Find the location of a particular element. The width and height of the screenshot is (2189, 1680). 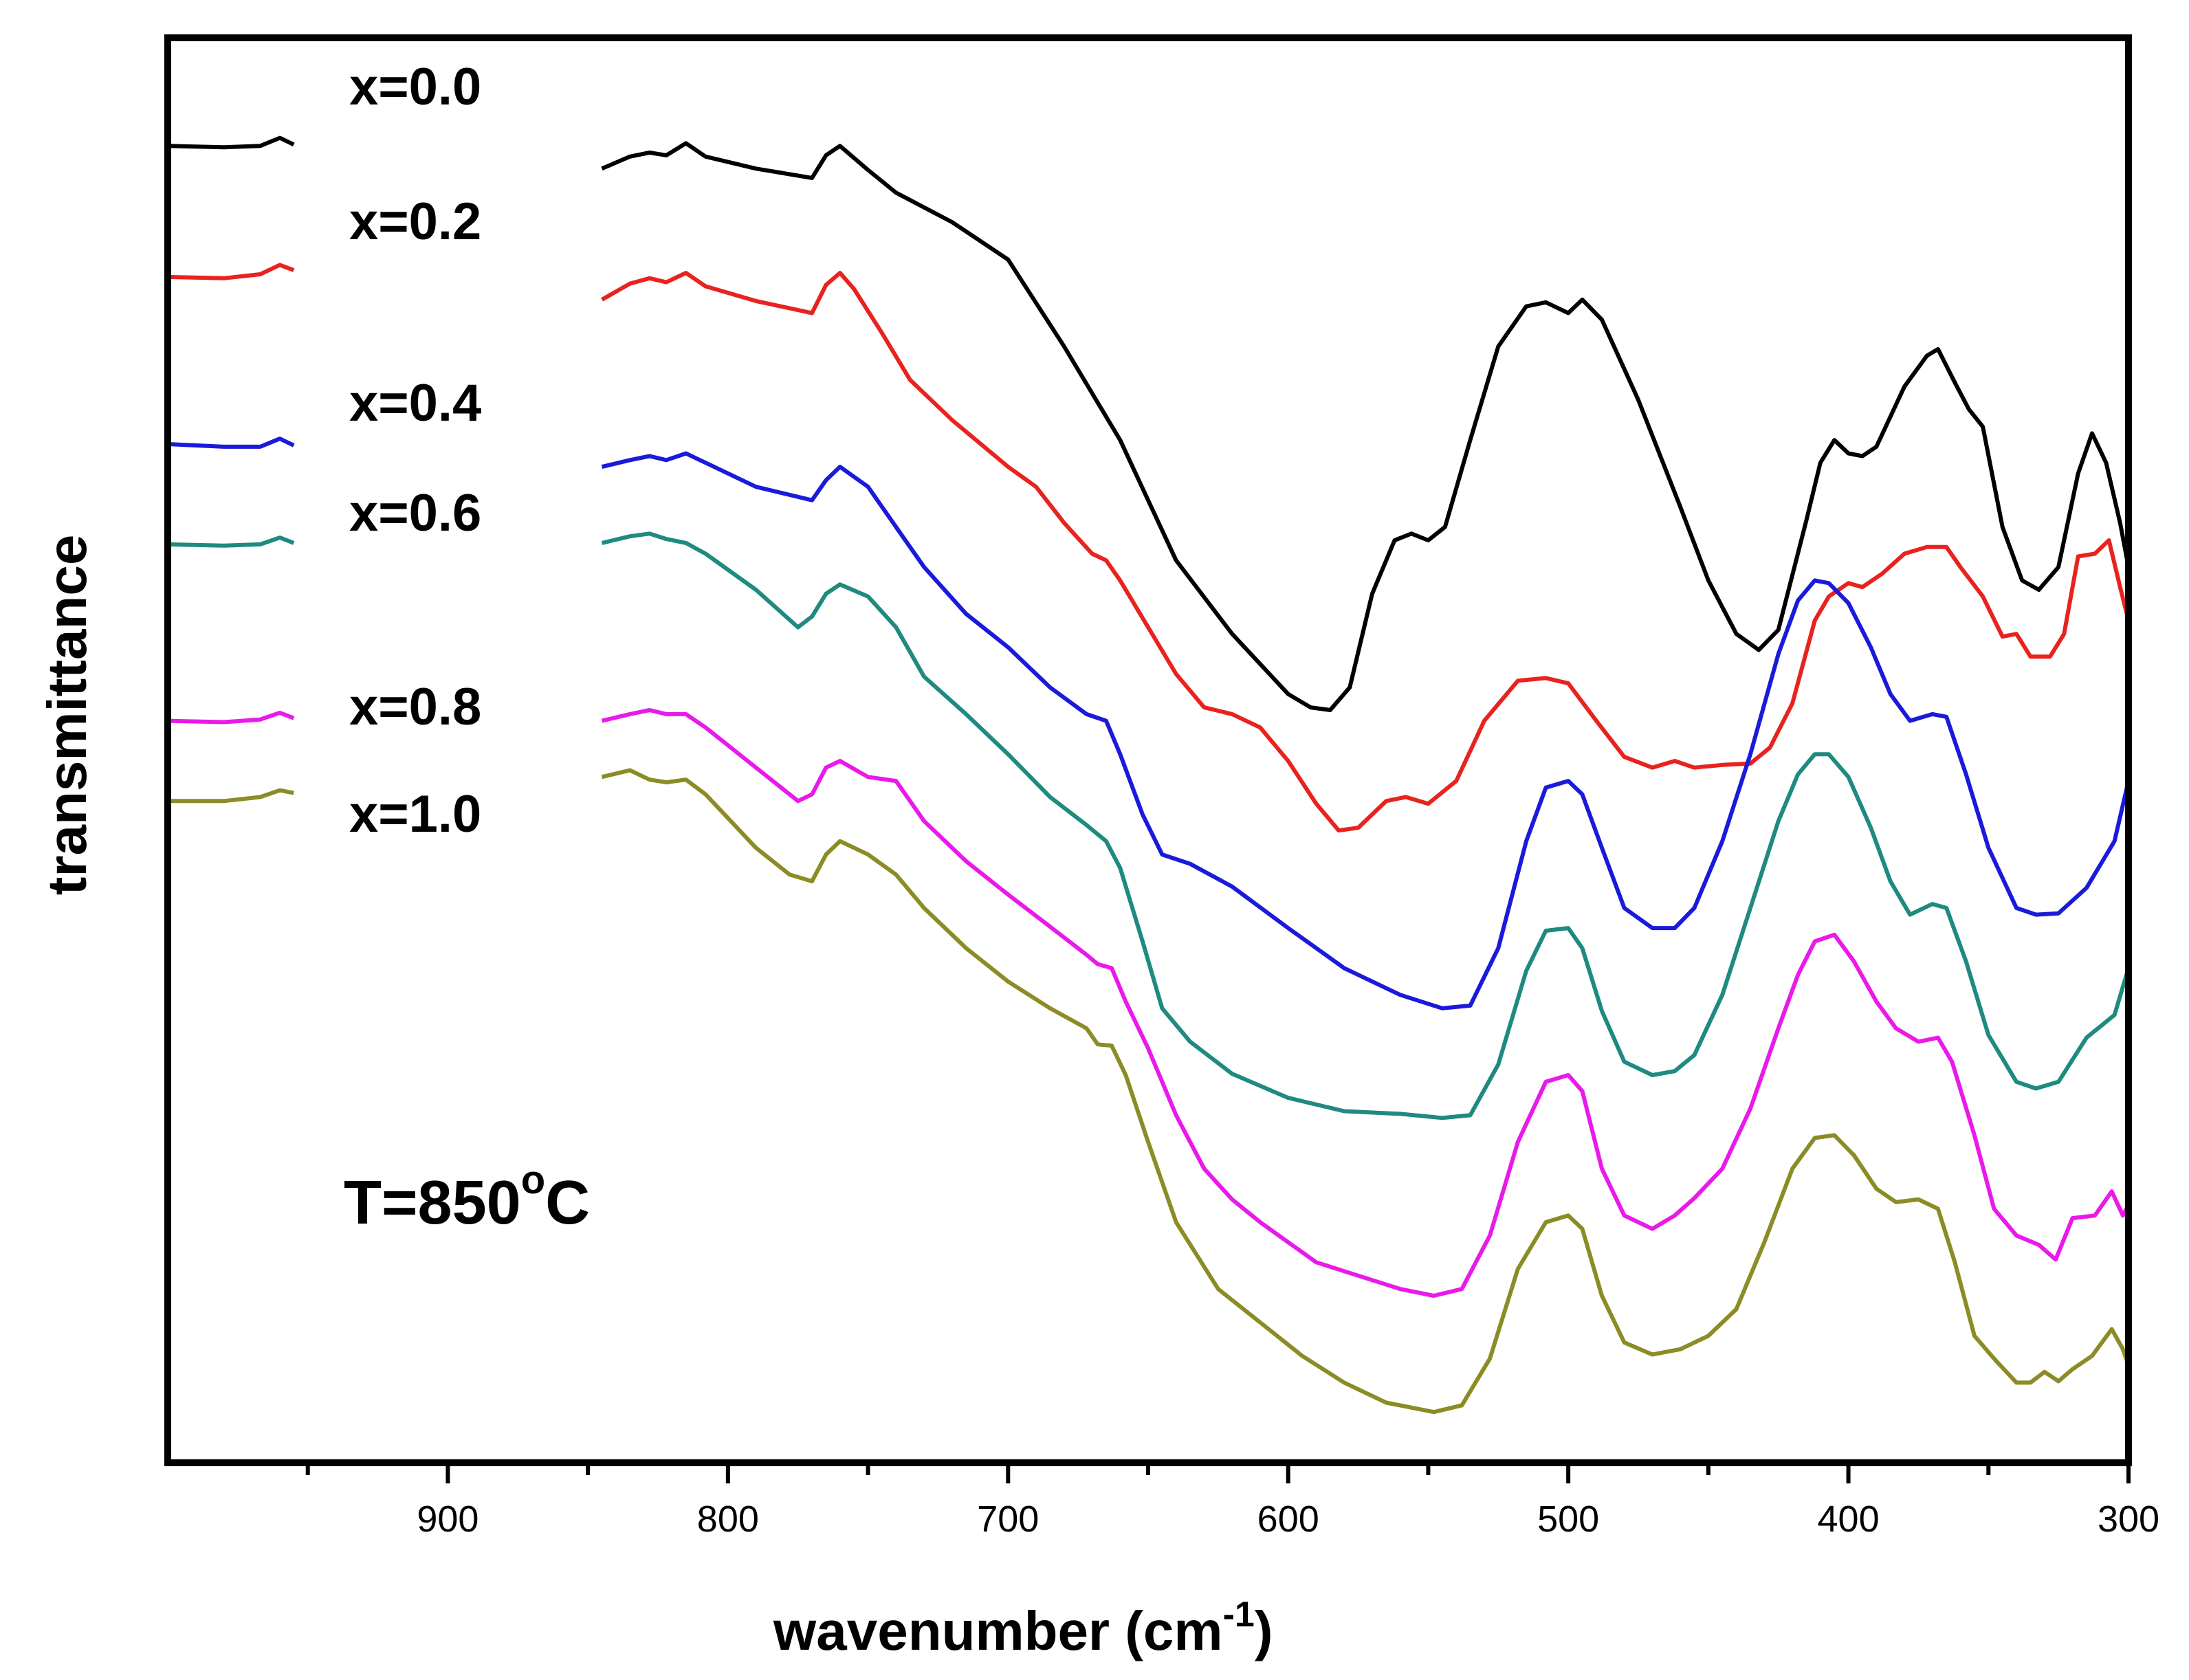

annotation-superscript: o is located at coordinates (533, 1180).